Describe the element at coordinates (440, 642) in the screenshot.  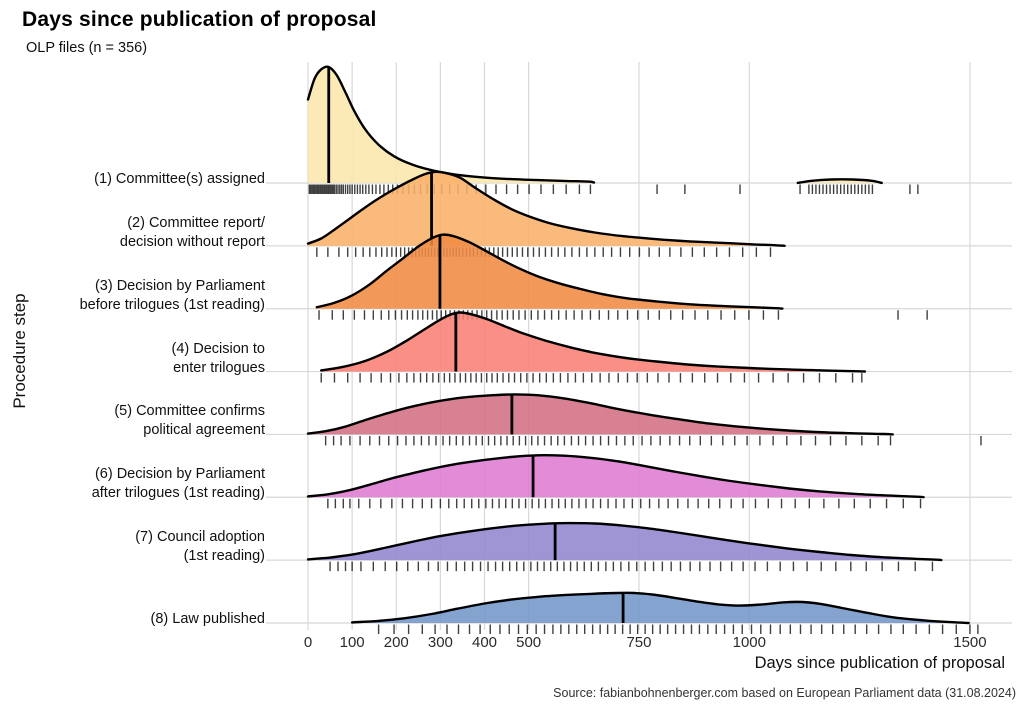
I see `x-tick-300: 300` at that location.